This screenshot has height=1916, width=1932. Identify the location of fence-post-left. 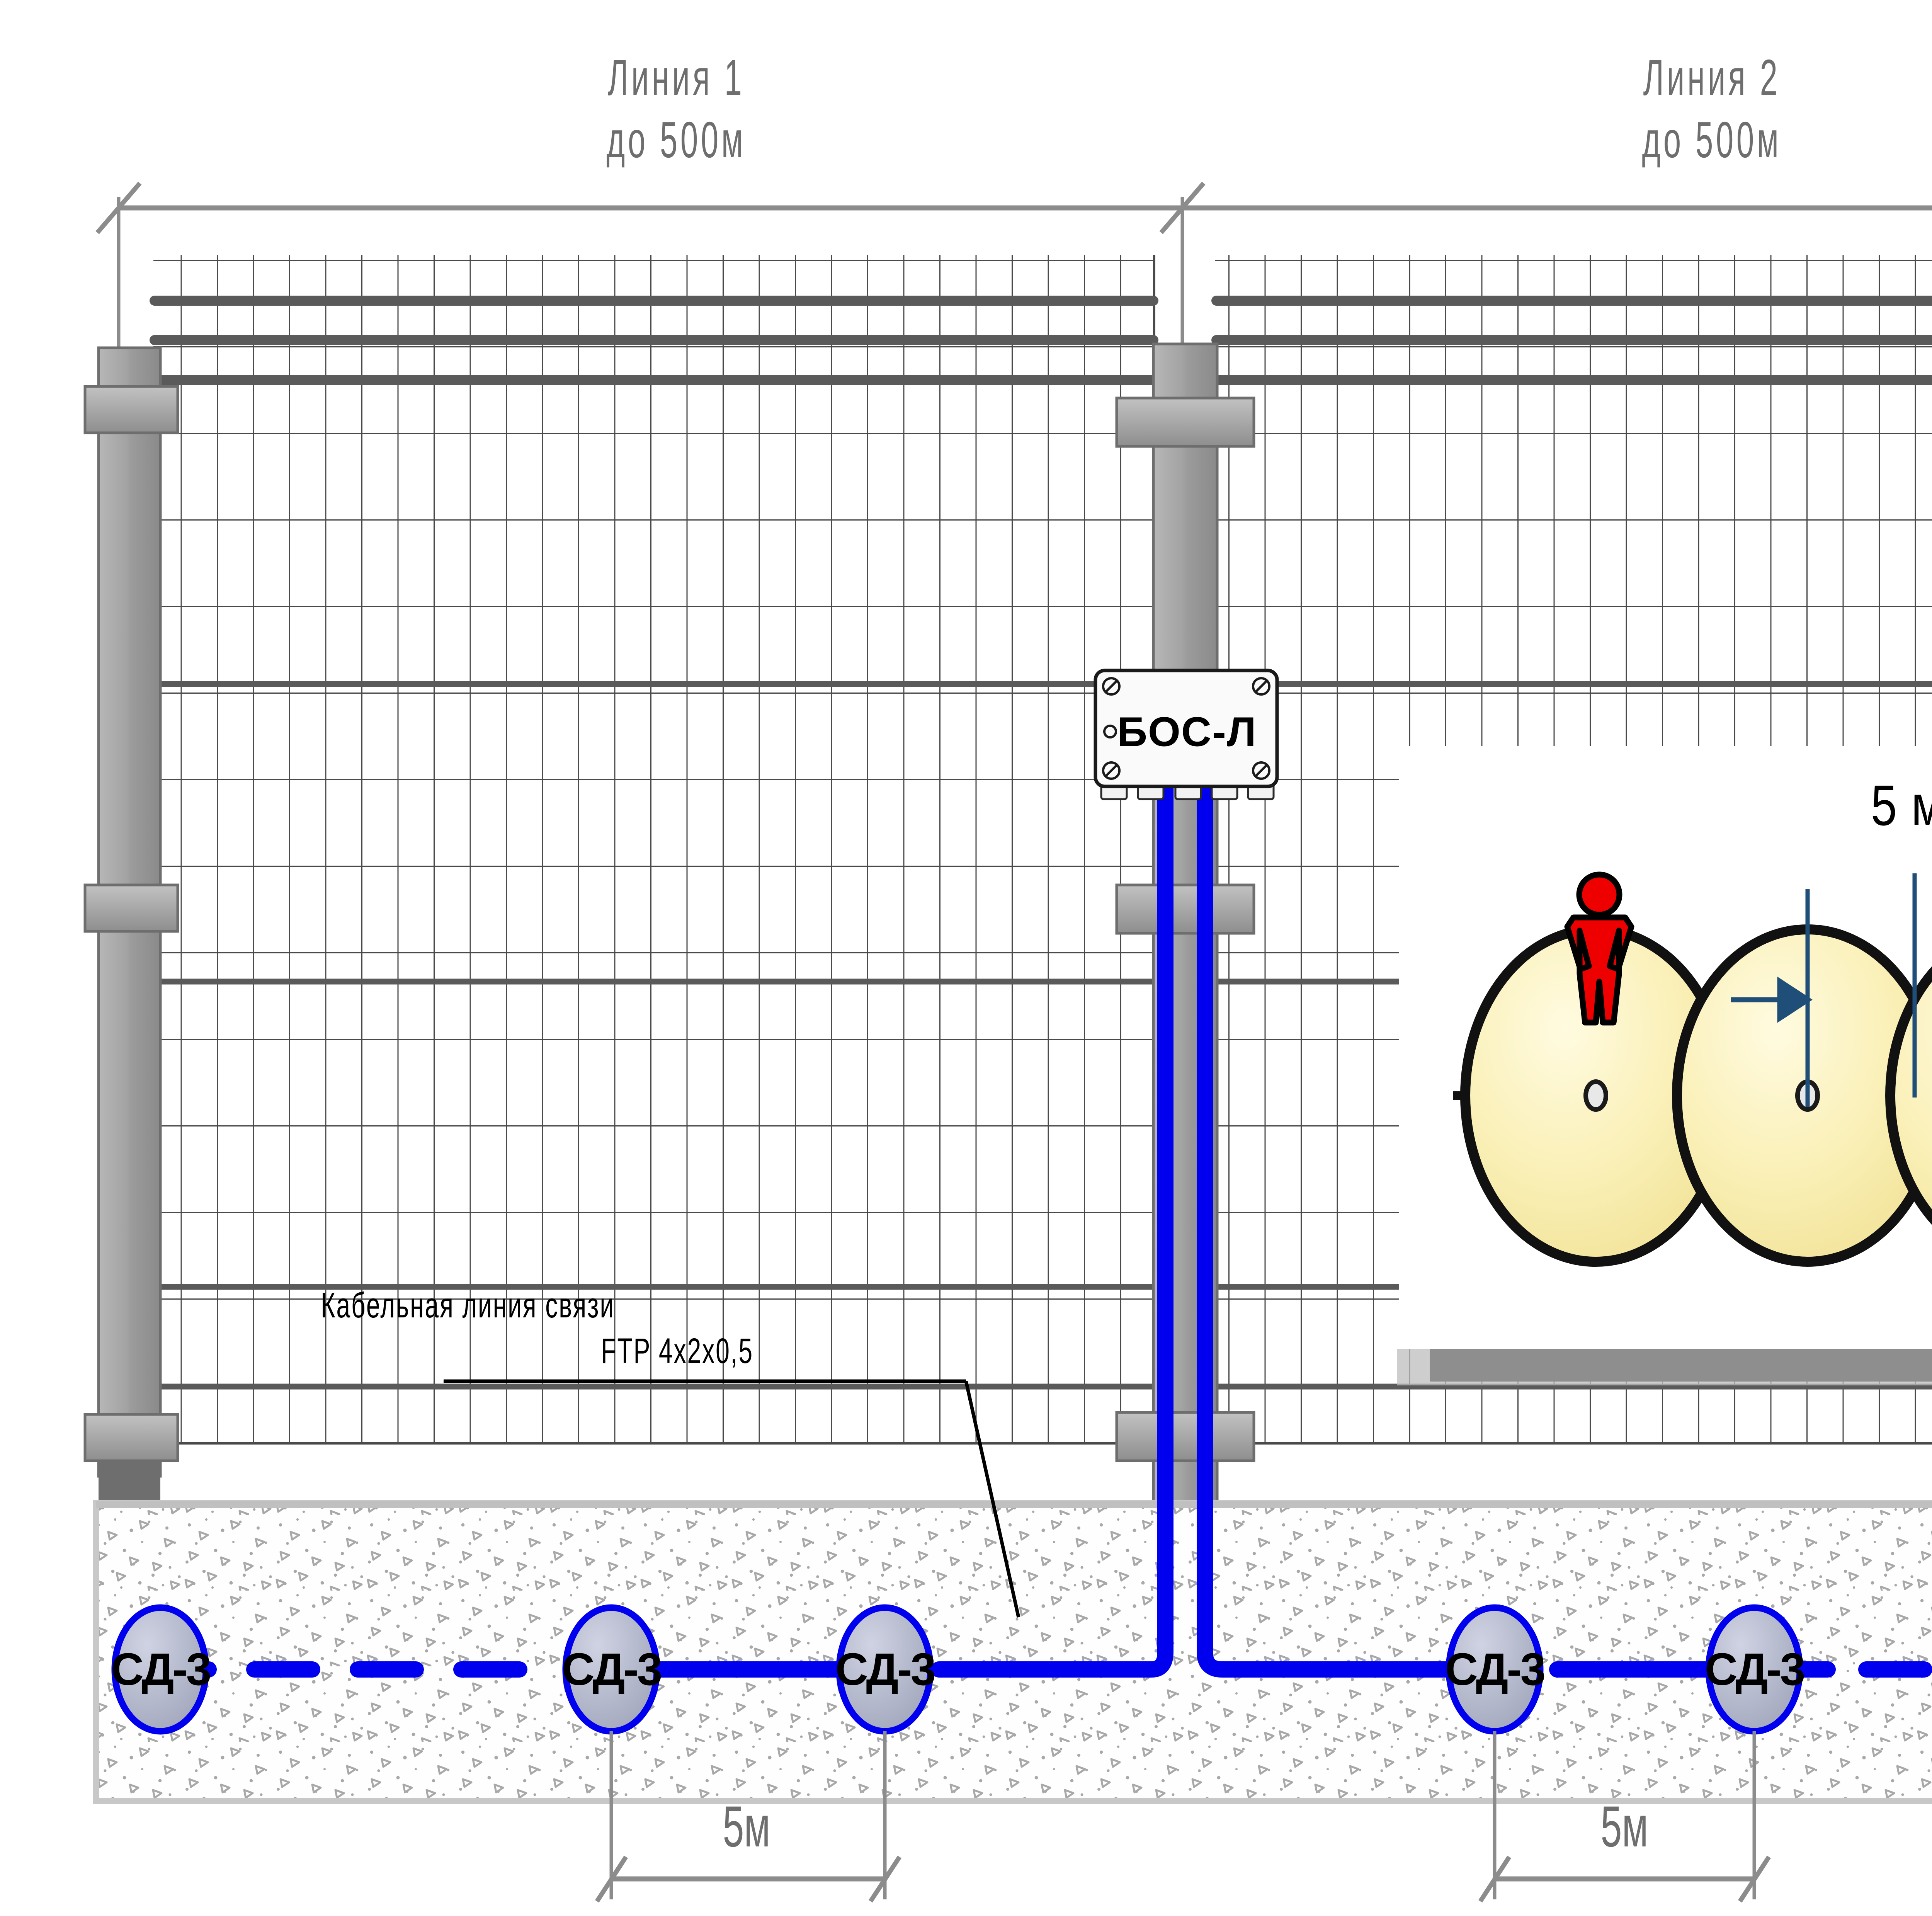
(131, 925).